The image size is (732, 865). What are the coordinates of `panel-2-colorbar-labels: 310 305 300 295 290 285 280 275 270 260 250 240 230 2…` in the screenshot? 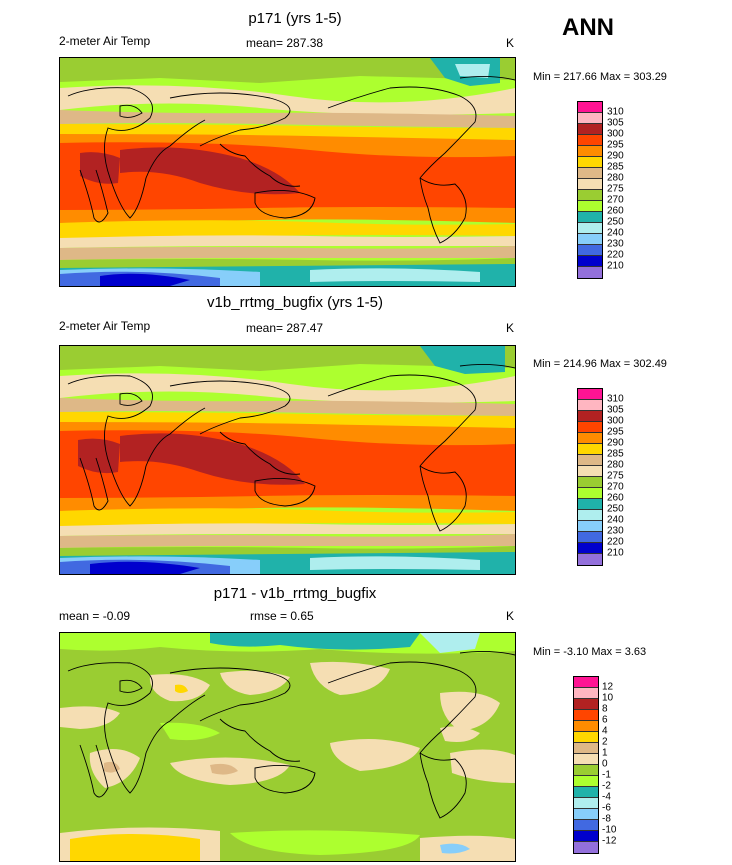 It's located at (627, 478).